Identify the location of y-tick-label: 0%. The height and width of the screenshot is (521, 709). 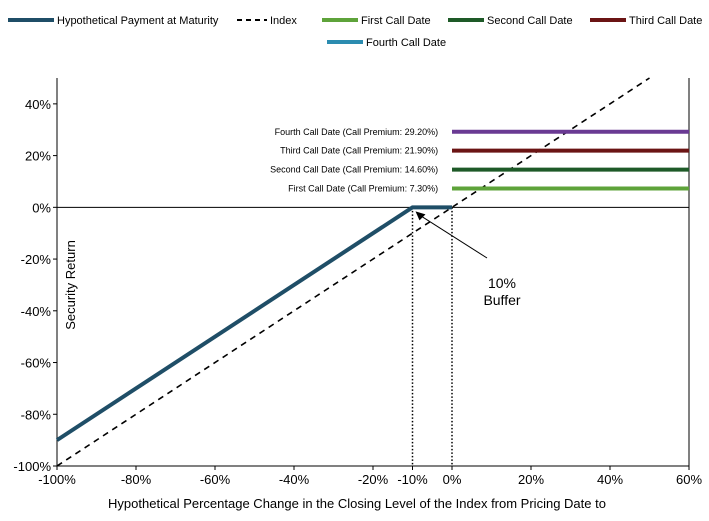
(41, 207).